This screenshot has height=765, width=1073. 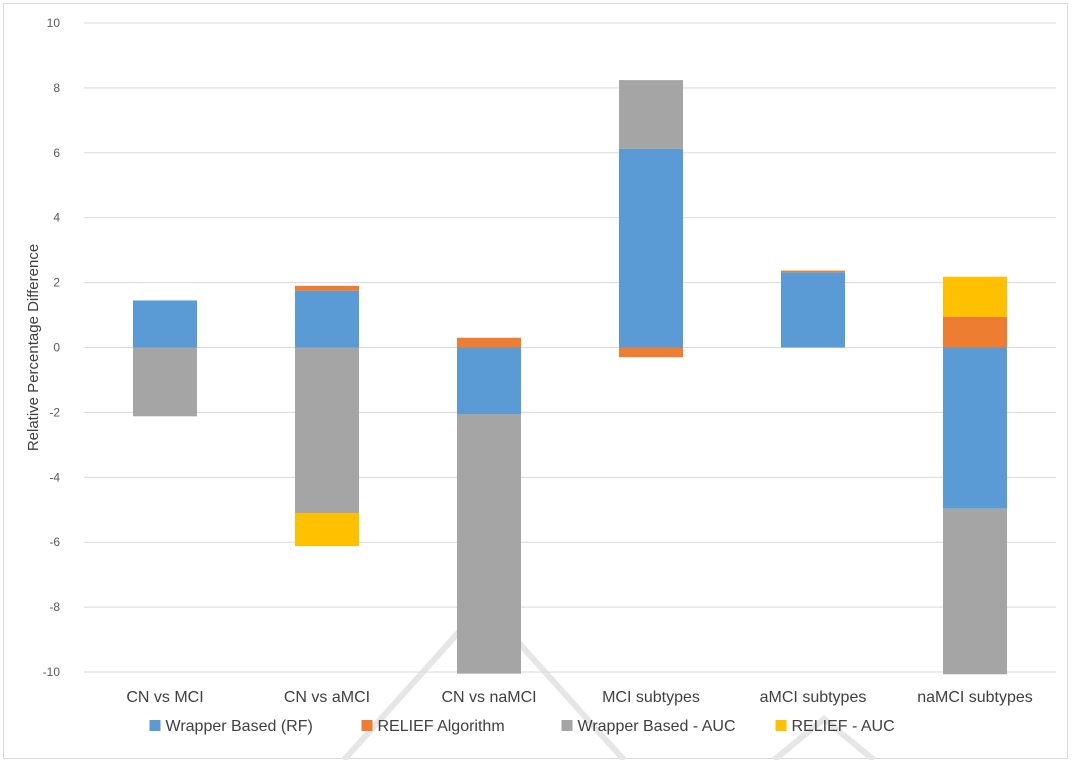 I want to click on x-category-label: CN vs naMCI, so click(x=488, y=697).